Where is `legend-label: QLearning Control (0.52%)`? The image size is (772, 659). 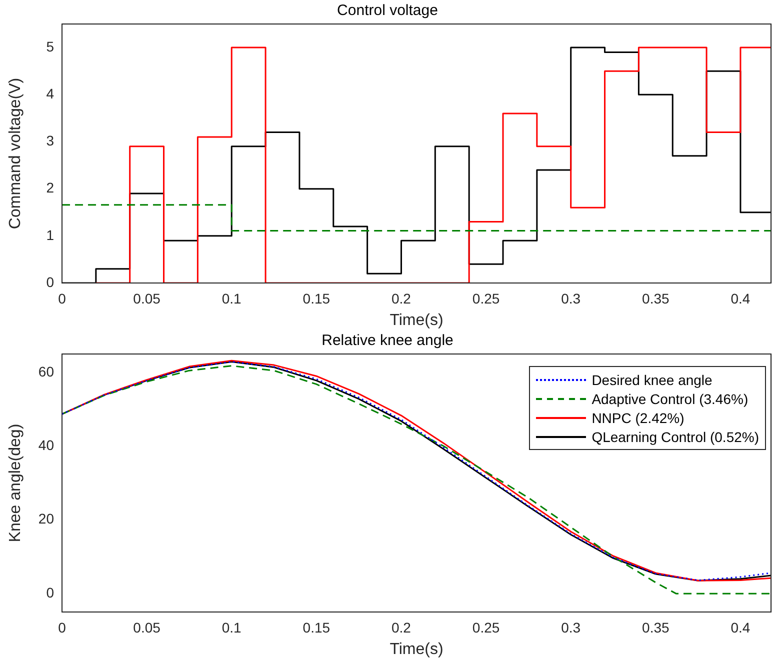 legend-label: QLearning Control (0.52%) is located at coordinates (675, 436).